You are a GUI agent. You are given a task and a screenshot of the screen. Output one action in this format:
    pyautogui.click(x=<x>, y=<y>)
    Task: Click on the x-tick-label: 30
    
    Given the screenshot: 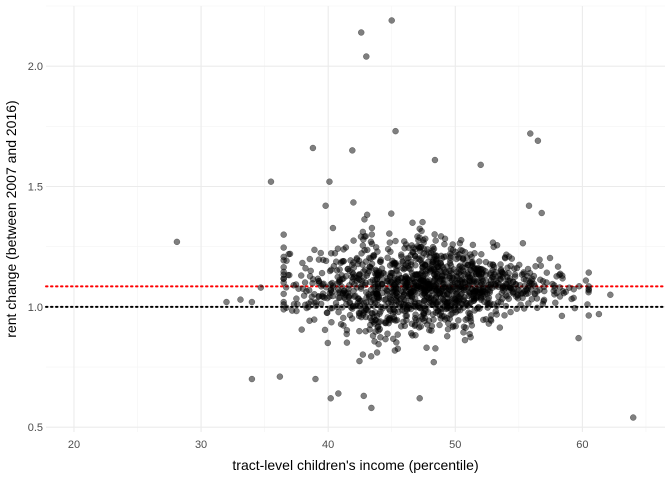 What is the action you would take?
    pyautogui.click(x=201, y=445)
    